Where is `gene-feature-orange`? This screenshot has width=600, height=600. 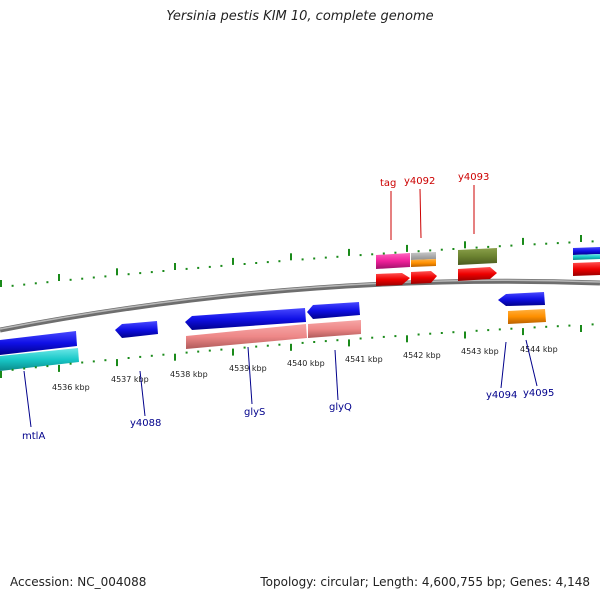 gene-feature-orange is located at coordinates (423, 263).